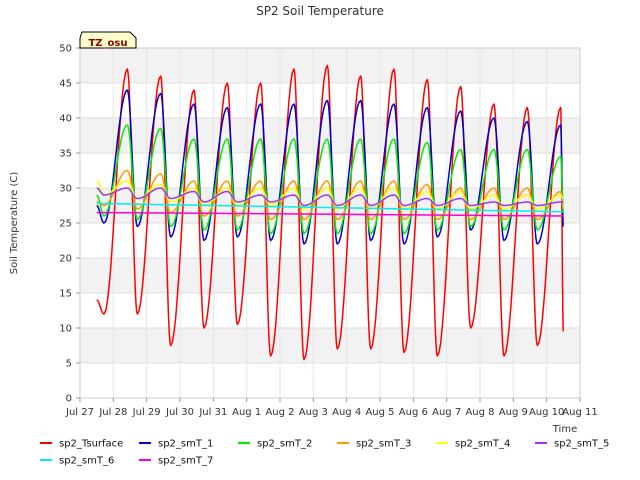 The width and height of the screenshot is (640, 480). I want to click on y-tick-label: 25, so click(65, 224).